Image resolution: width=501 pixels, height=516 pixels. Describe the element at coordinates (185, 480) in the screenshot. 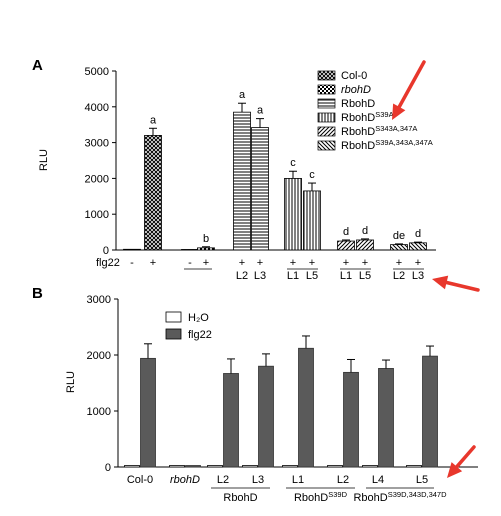

I see `category-label: rbohD` at that location.